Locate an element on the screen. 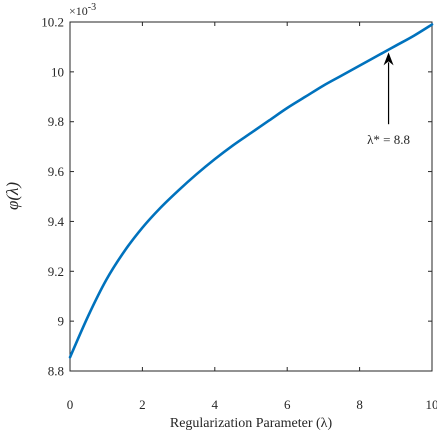 This screenshot has width=437, height=434. y-tick-label: 9.2 is located at coordinates (56, 271).